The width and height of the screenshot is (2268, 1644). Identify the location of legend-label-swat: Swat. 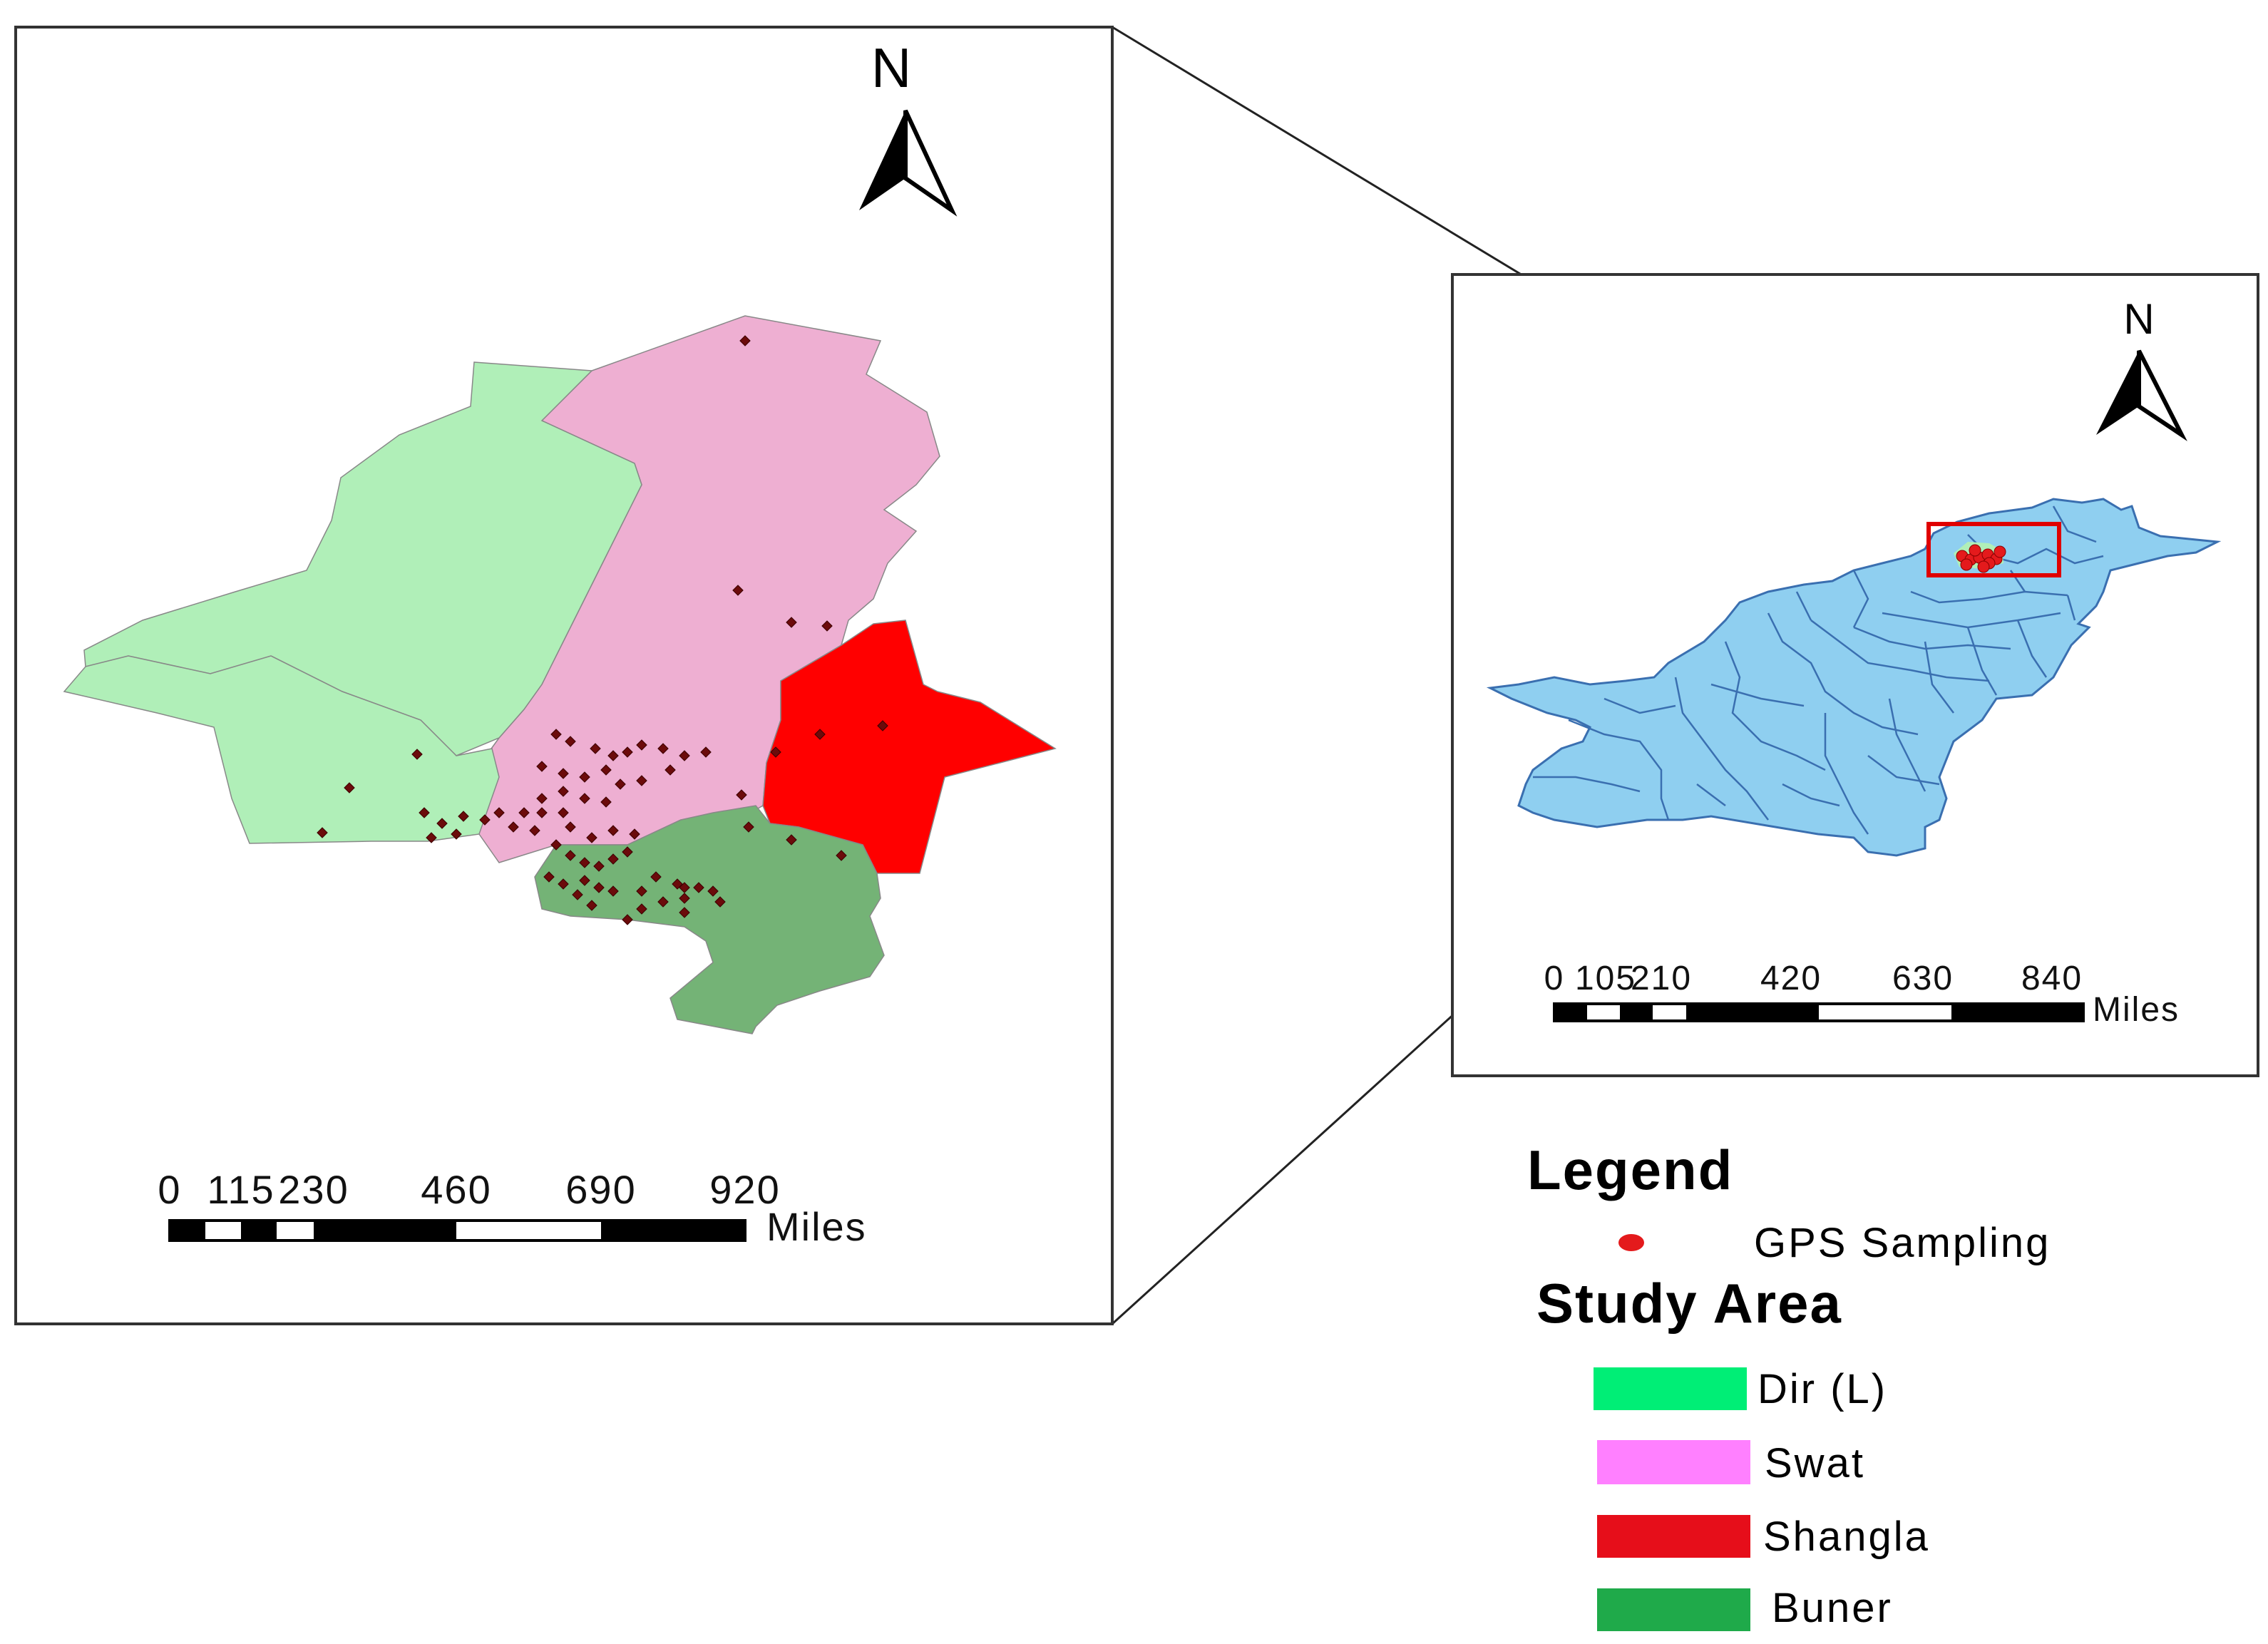
(1815, 1463).